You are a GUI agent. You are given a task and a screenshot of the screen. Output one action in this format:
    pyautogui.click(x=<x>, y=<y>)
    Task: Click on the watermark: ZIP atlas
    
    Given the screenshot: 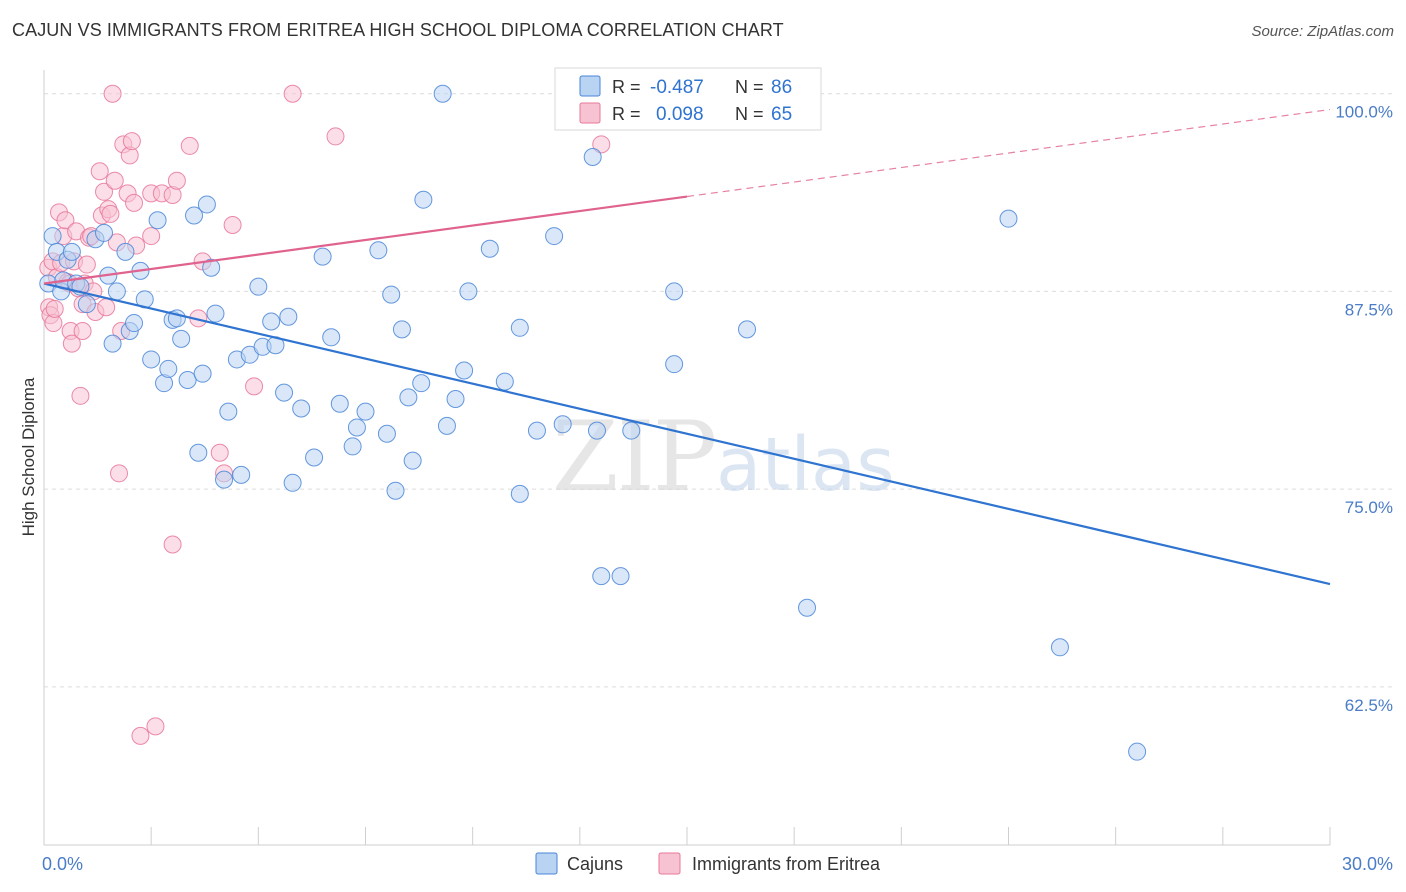 What is the action you would take?
    pyautogui.click(x=723, y=457)
    